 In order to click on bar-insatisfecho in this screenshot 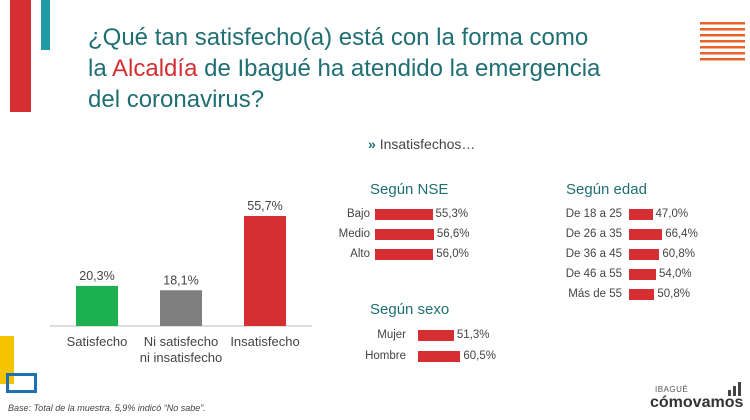, I will do `click(265, 271)`.